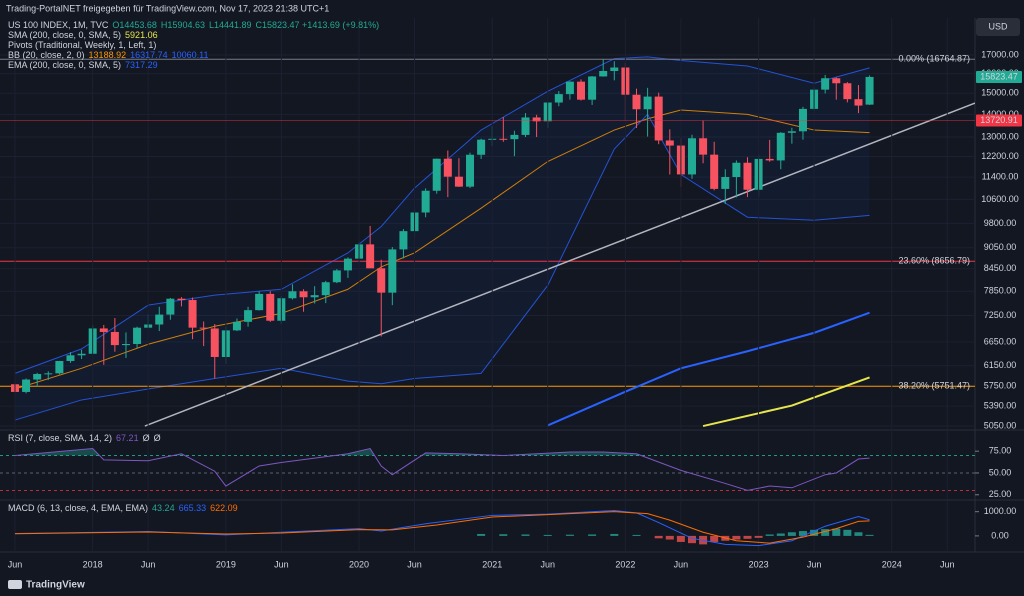 This screenshot has height=596, width=1024. I want to click on legend-row: EMA (200, close, 0, SMA, 5) 7317.29, so click(83, 65).